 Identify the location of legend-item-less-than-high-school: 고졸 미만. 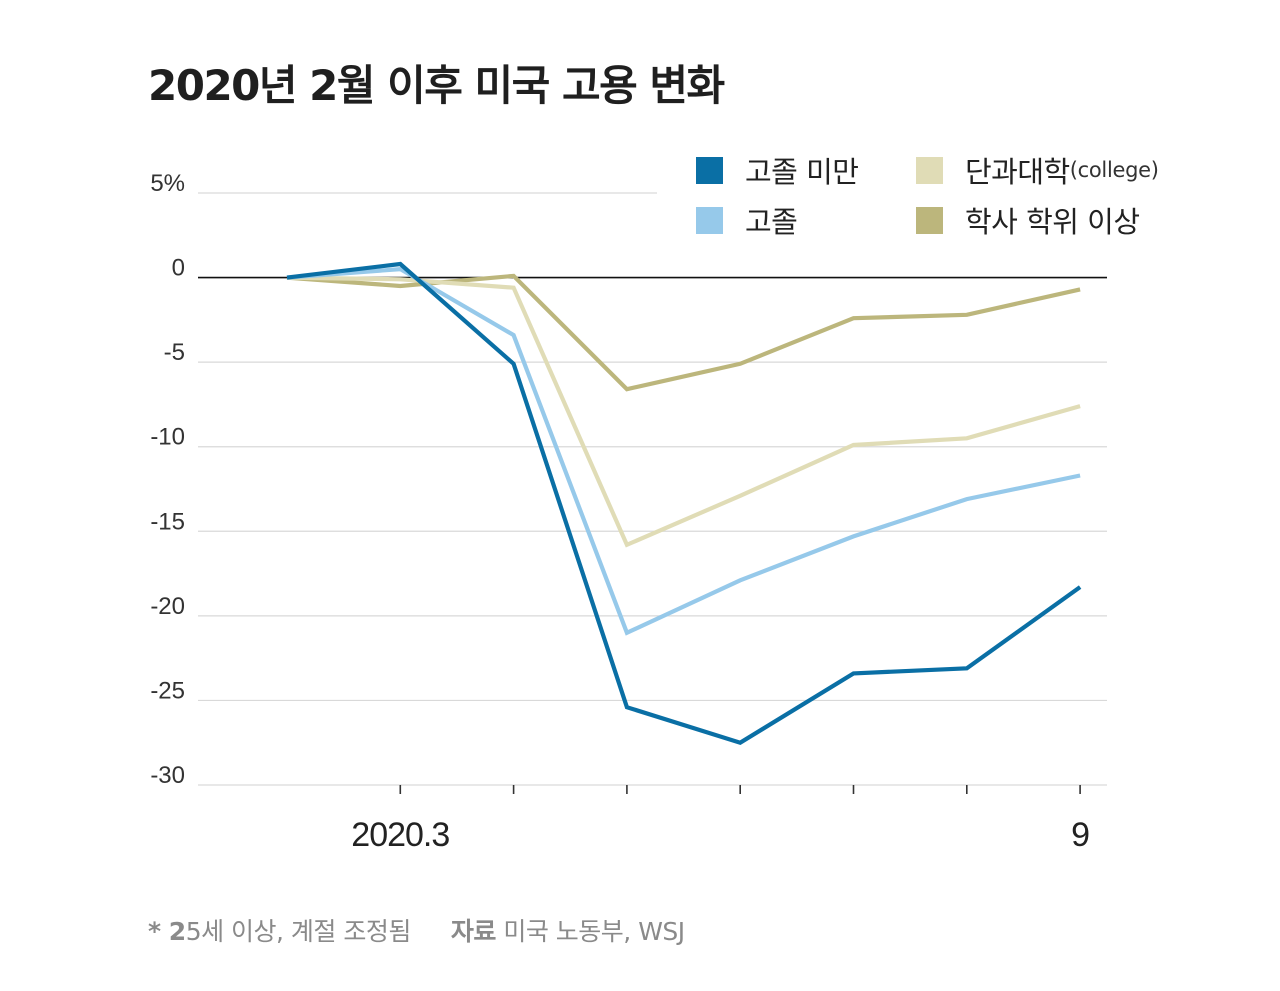
(777, 170).